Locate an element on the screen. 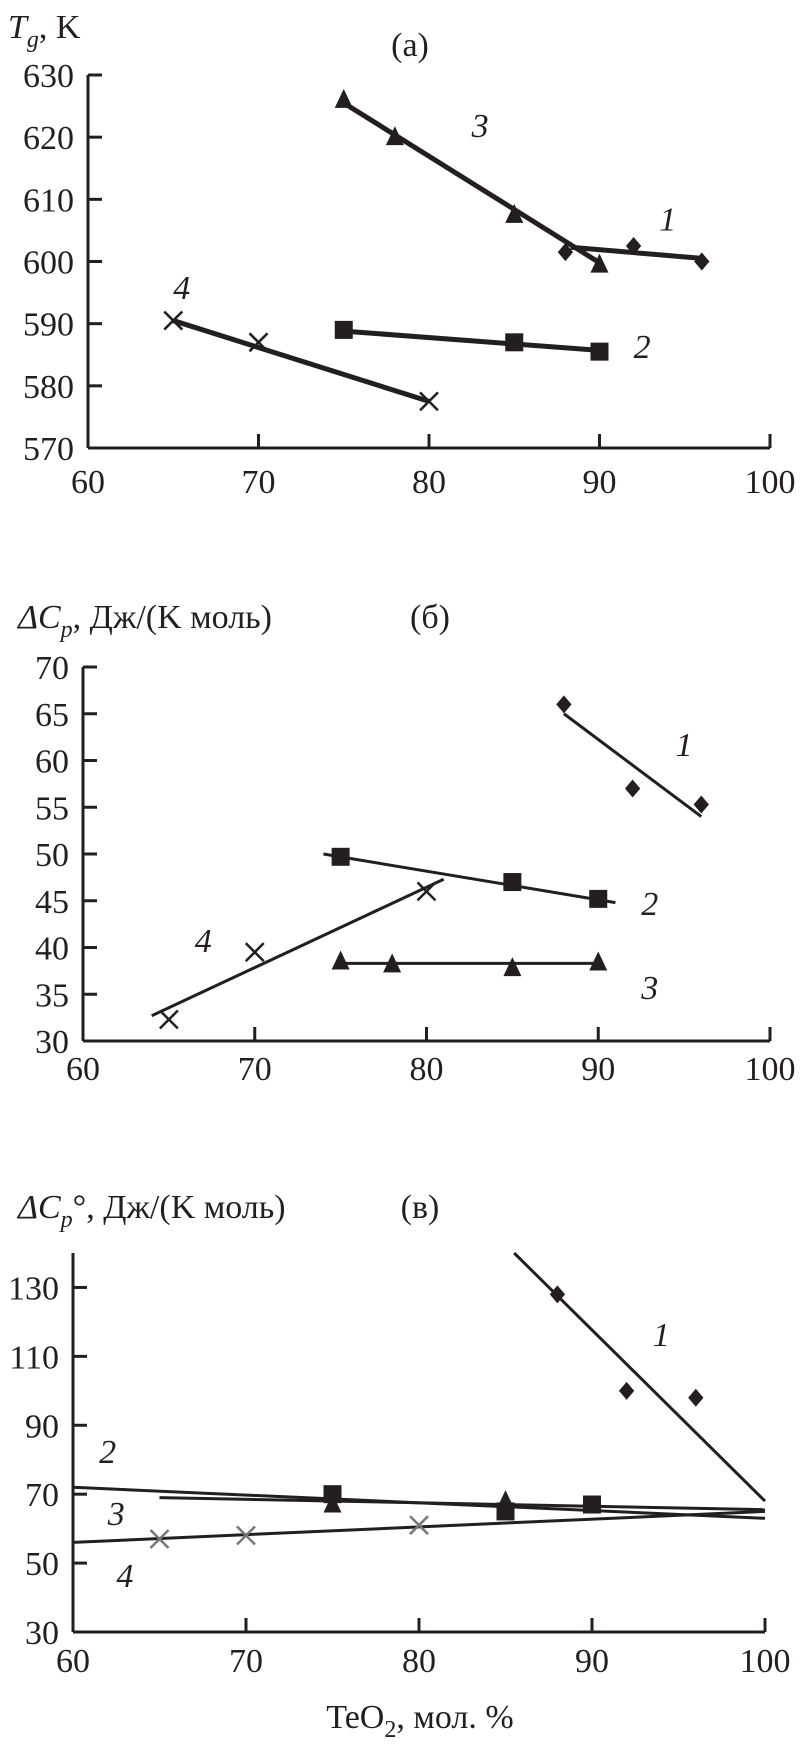  y-tick-label: 45 is located at coordinates (52, 902).